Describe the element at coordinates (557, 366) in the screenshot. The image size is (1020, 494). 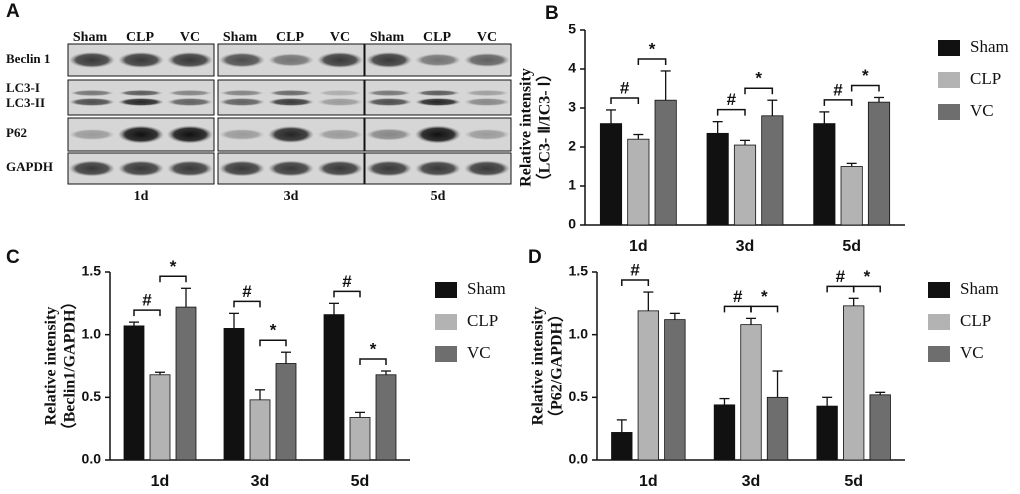
I see `y-axis-title: （P62/GAPDH）` at that location.